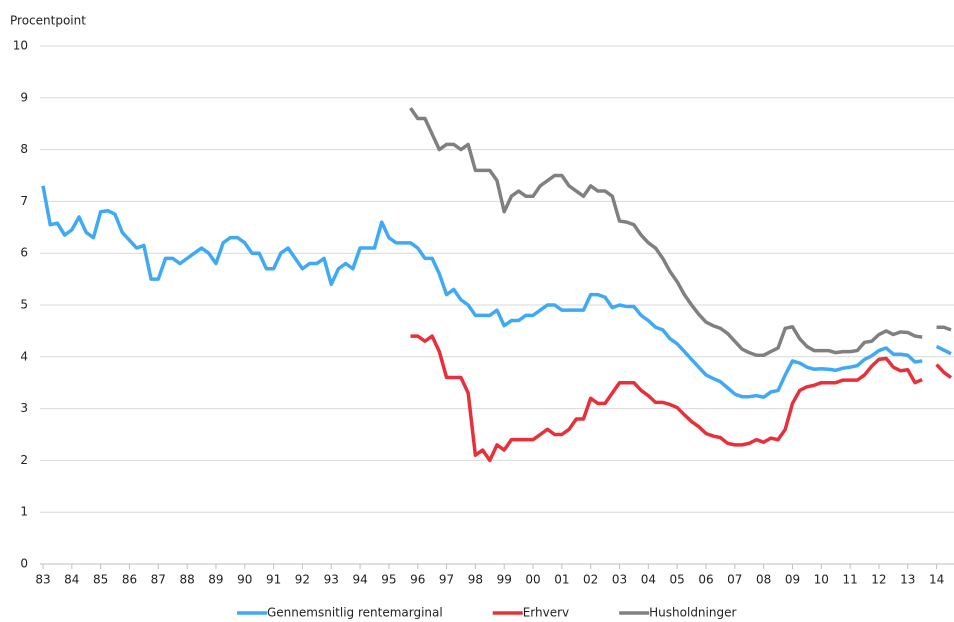 This screenshot has width=954, height=622. Describe the element at coordinates (100, 580) in the screenshot. I see `x-tick-label: 85` at that location.